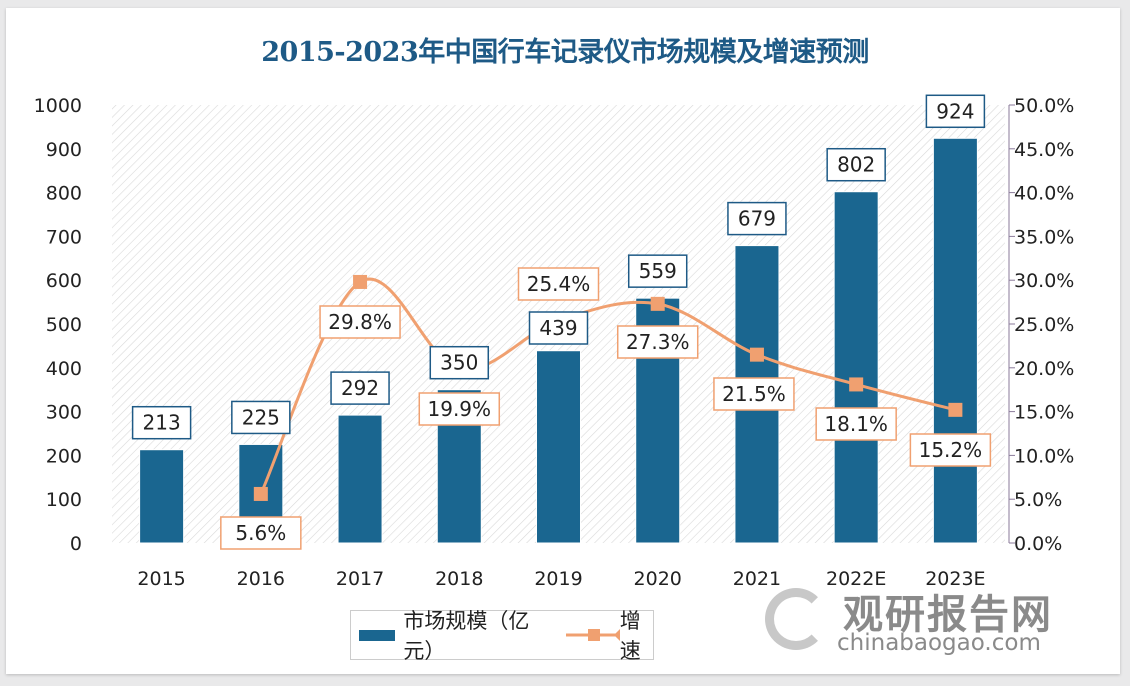  I want to click on left-tick-label: 500, so click(64, 325).